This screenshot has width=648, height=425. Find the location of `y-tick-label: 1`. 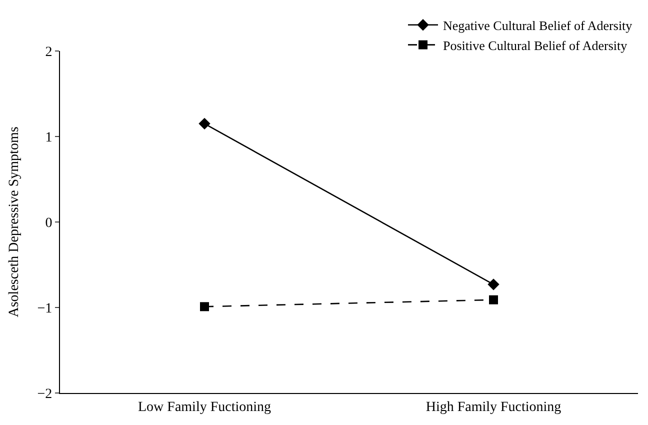

y-tick-label: 1 is located at coordinates (48, 138).